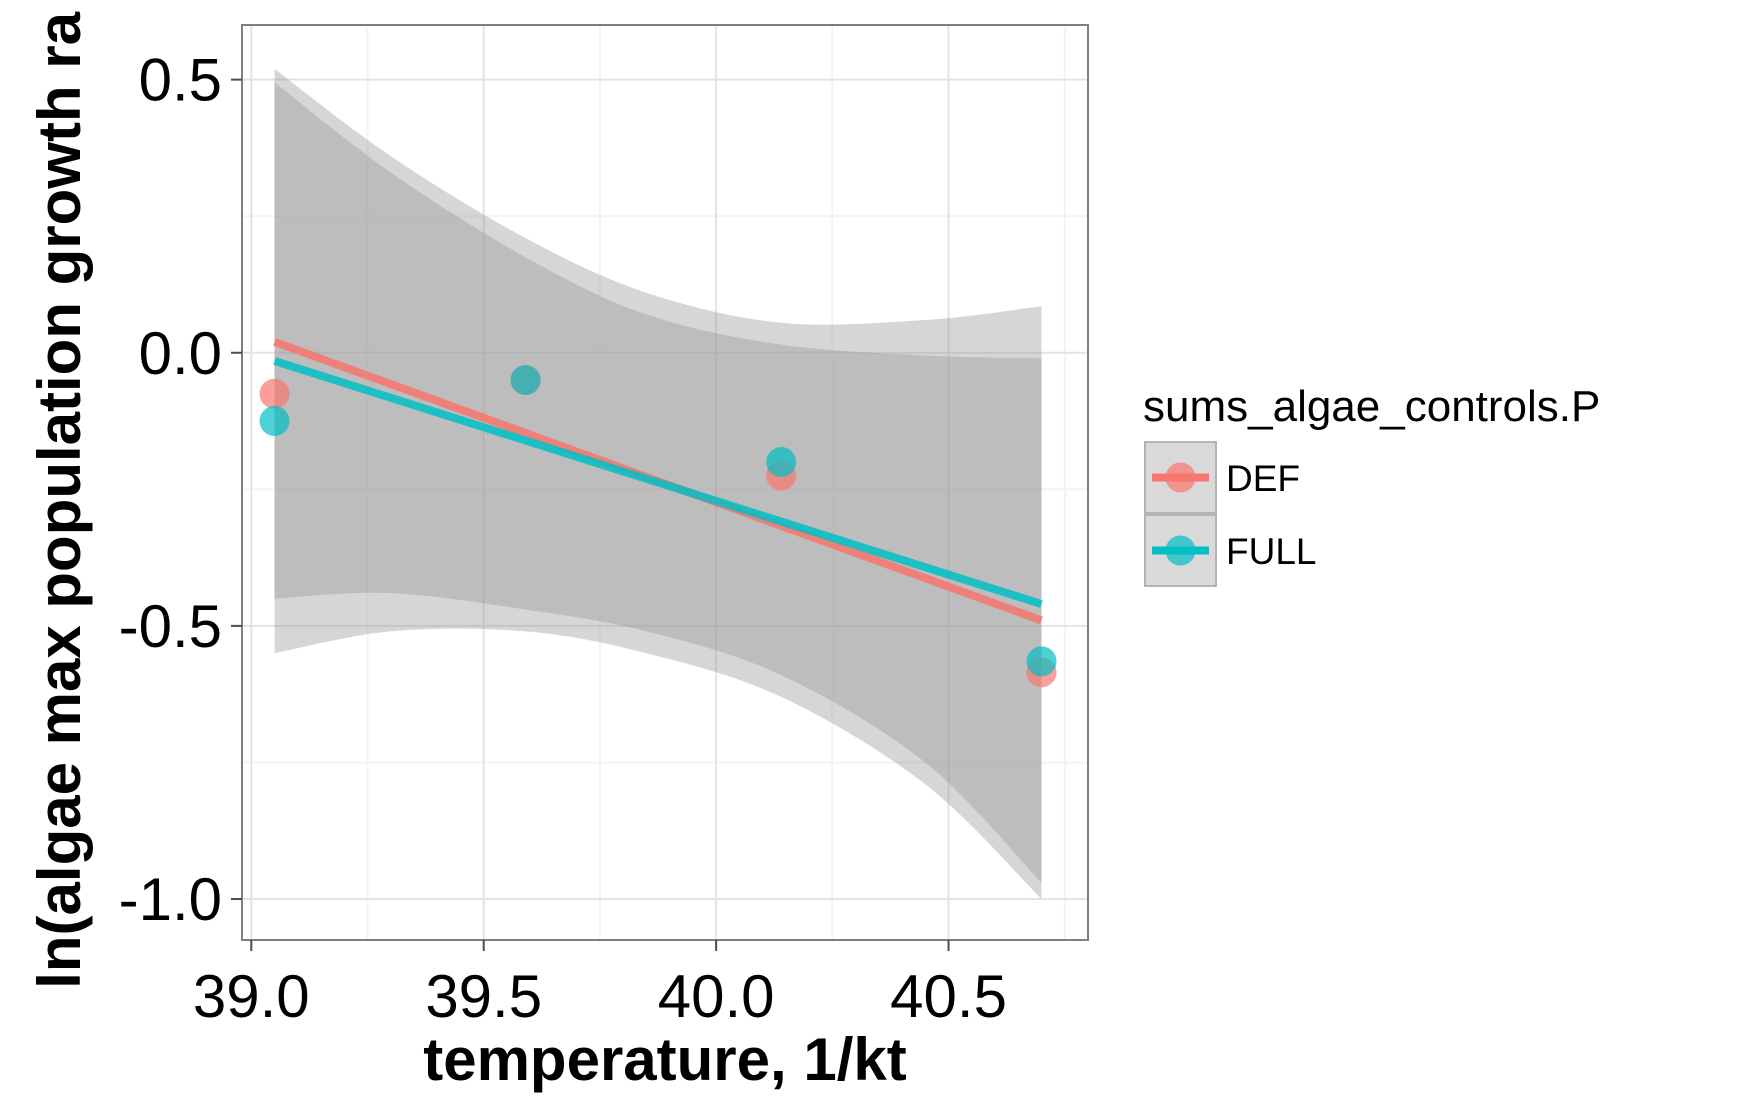  What do you see at coordinates (665, 1059) in the screenshot?
I see `x-axis-title: temperature, 1/kt` at bounding box center [665, 1059].